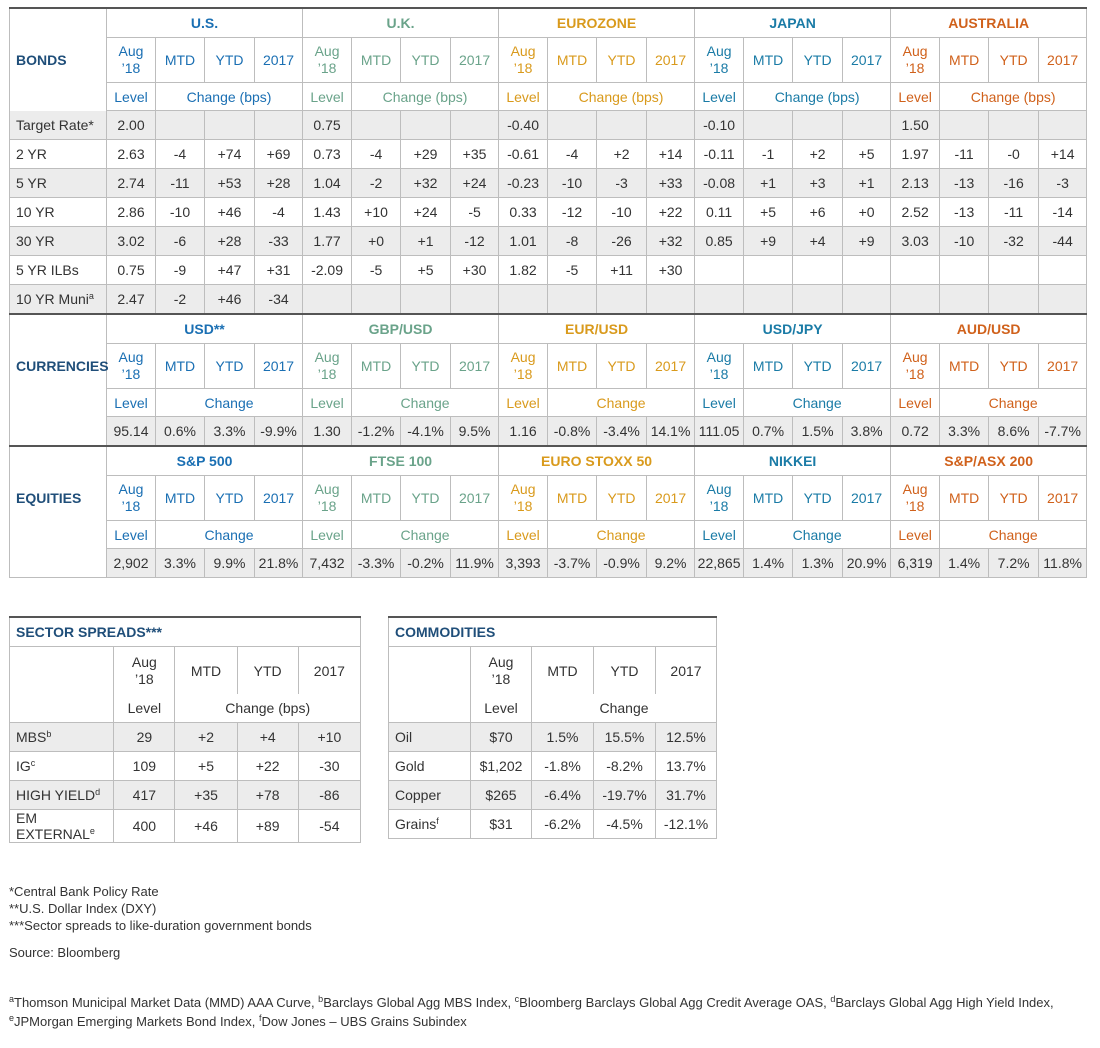 This screenshot has height=1048, width=1100. I want to click on col-ytd-japan: YTD, so click(818, 60).